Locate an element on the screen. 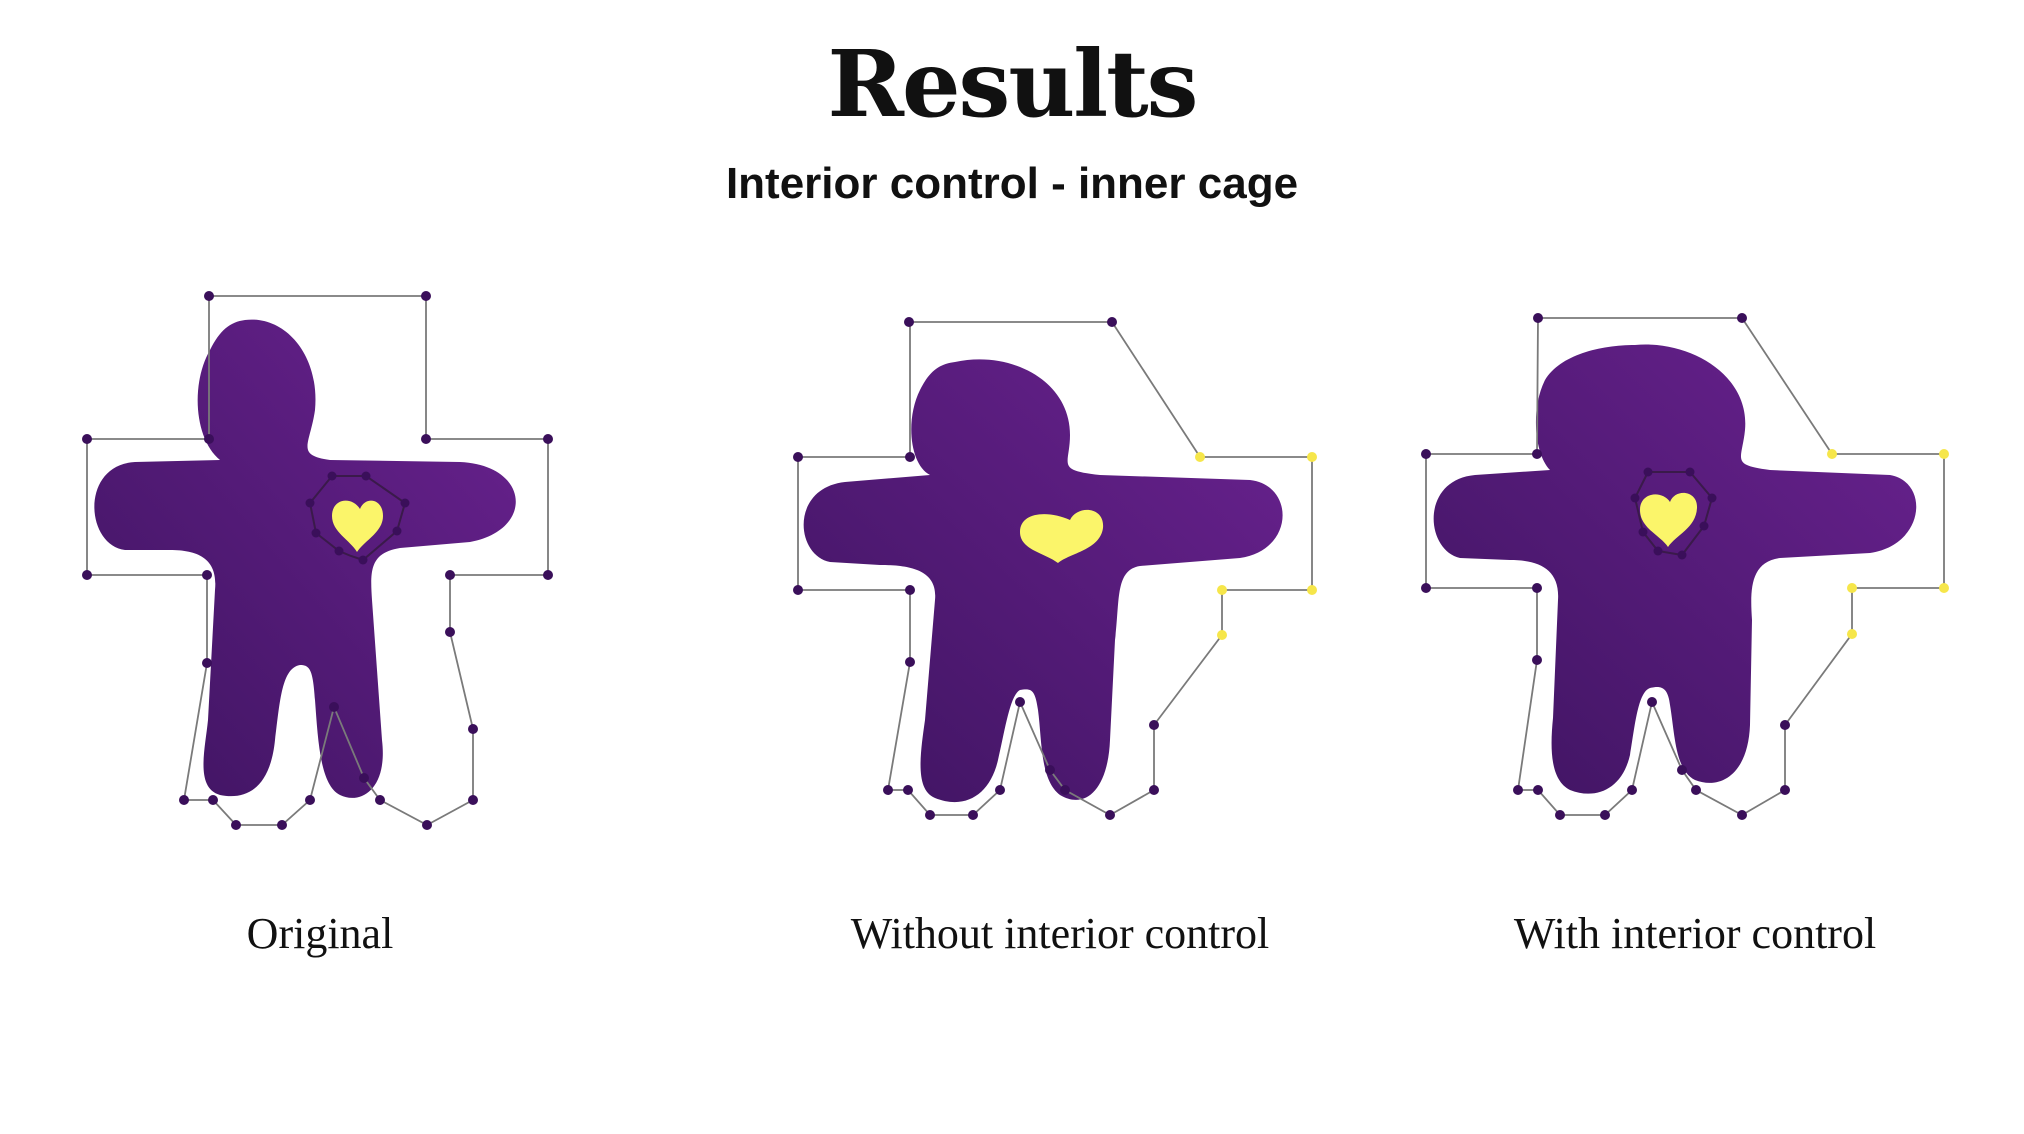 This screenshot has height=1134, width=2024. caption-without-interior-control: Without interior control is located at coordinates (1060, 933).